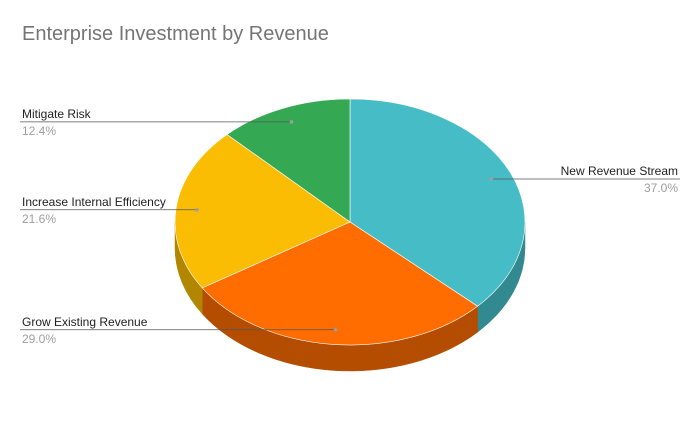 Image resolution: width=700 pixels, height=433 pixels. I want to click on leader-dot-increase-internal-efficiency, so click(197, 209).